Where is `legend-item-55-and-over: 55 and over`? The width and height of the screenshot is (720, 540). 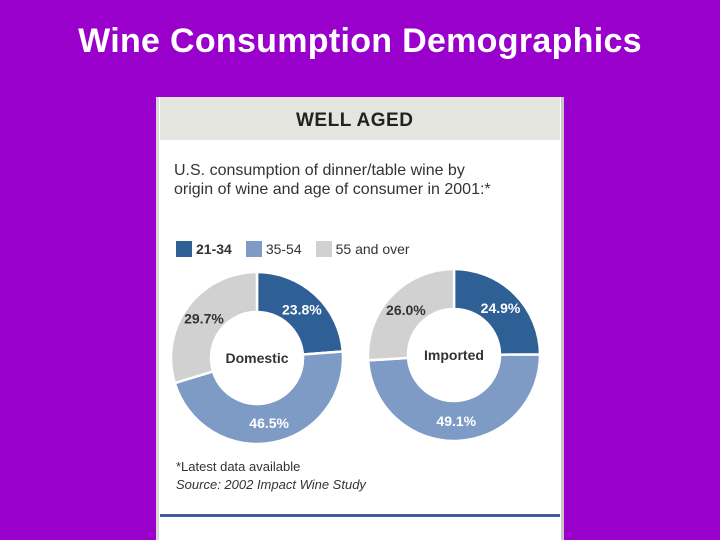 legend-item-55-and-over: 55 and over is located at coordinates (362, 249).